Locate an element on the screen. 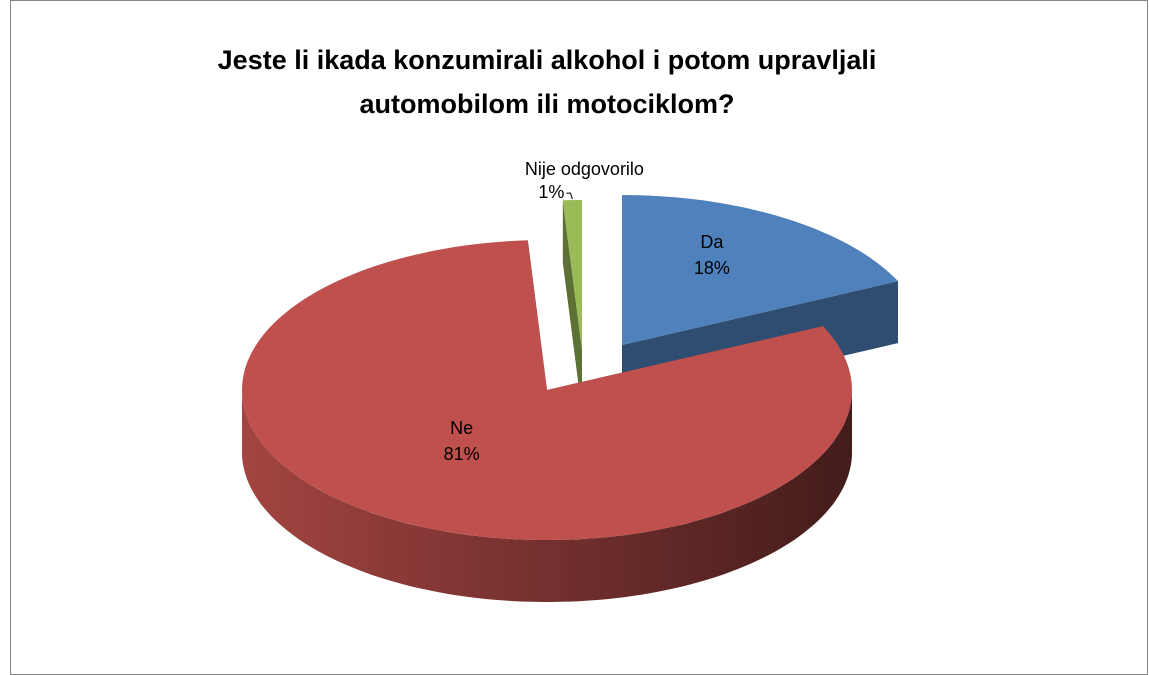 The width and height of the screenshot is (1149, 675). leader-line is located at coordinates (569, 196).